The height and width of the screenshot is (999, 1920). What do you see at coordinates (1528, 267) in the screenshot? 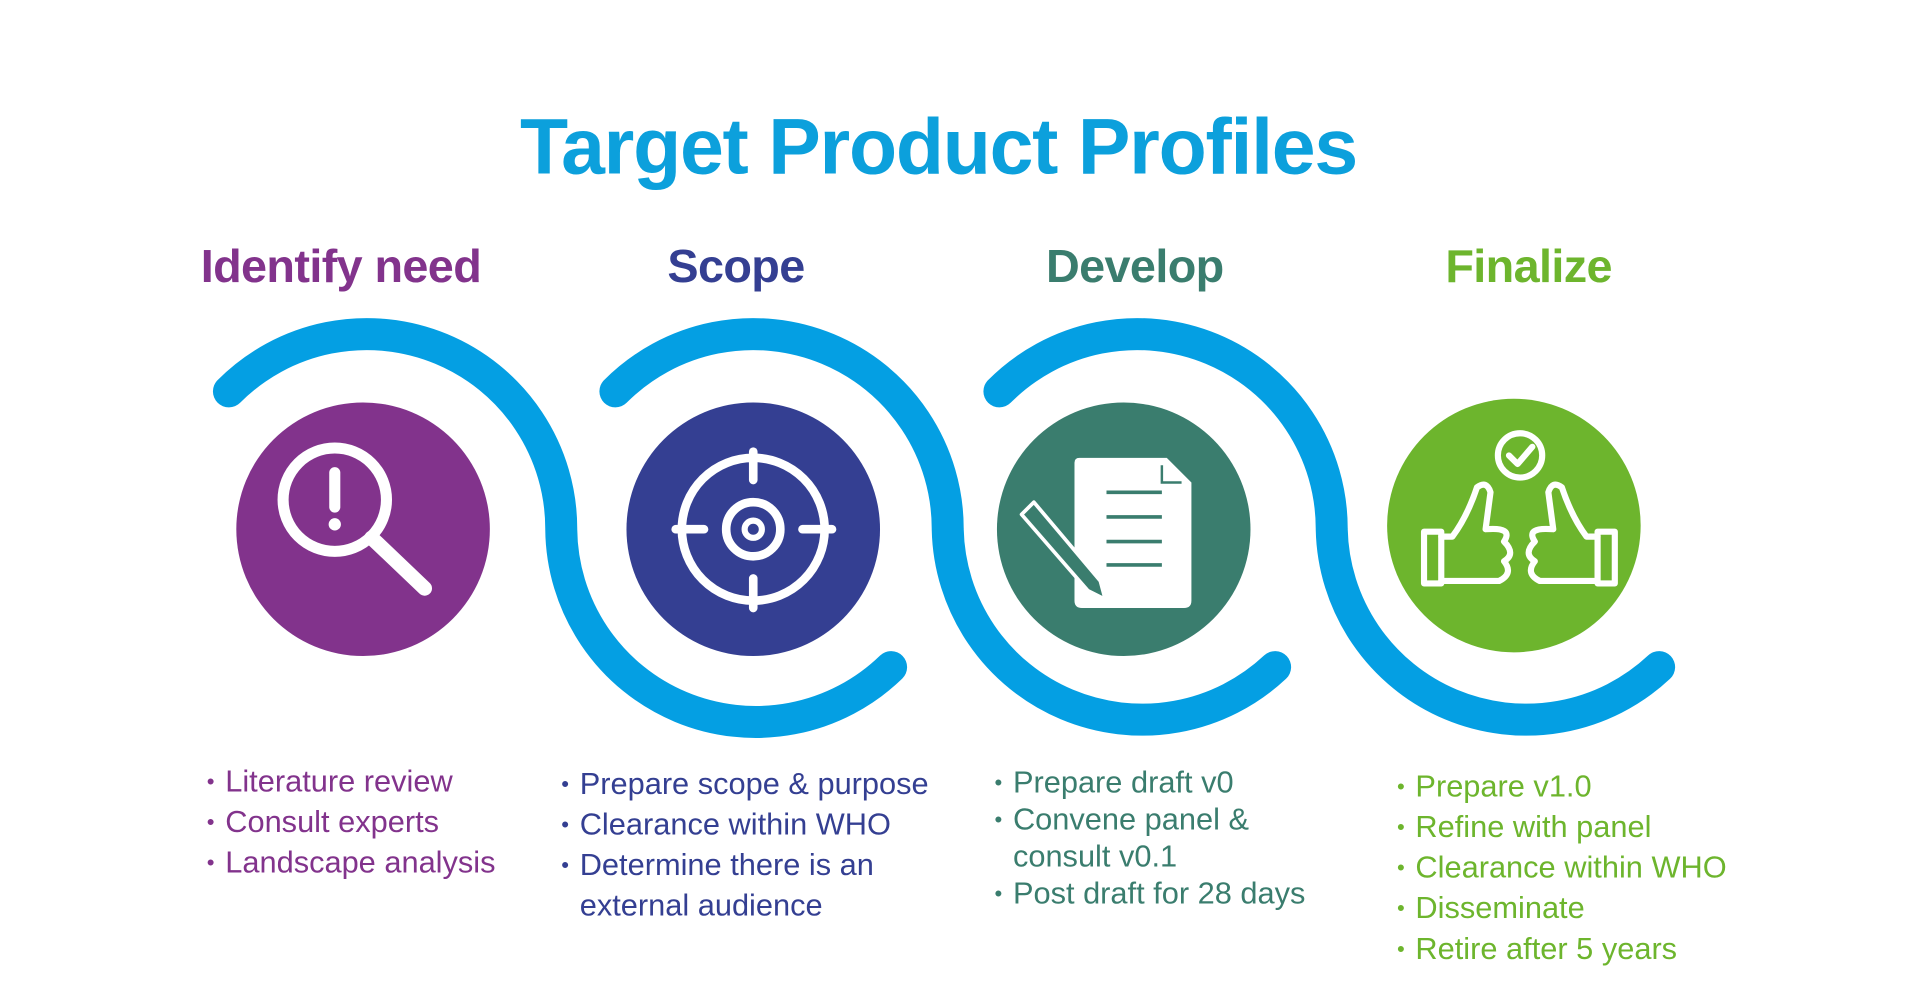
I see `heading-finalize: Finalize` at bounding box center [1528, 267].